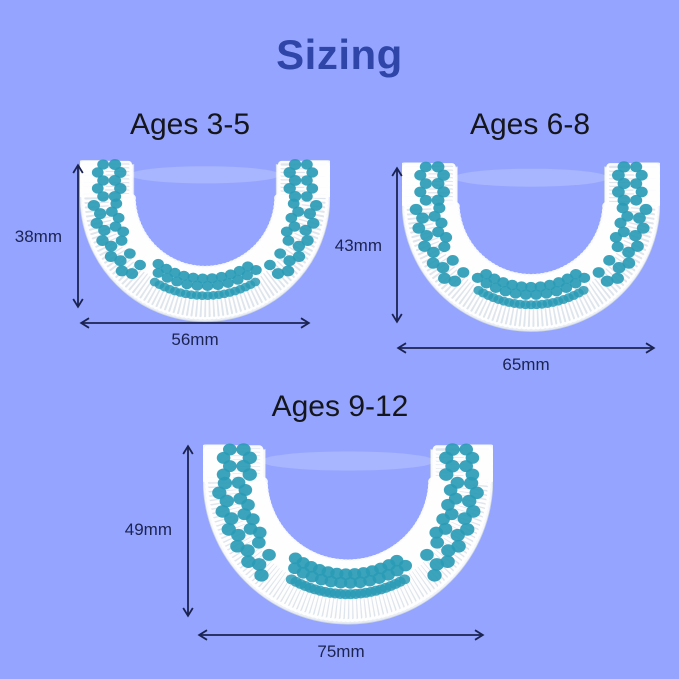 The width and height of the screenshot is (679, 679). Describe the element at coordinates (530, 124) in the screenshot. I see `size-heading-ages-6-8: Ages 6-8` at that location.